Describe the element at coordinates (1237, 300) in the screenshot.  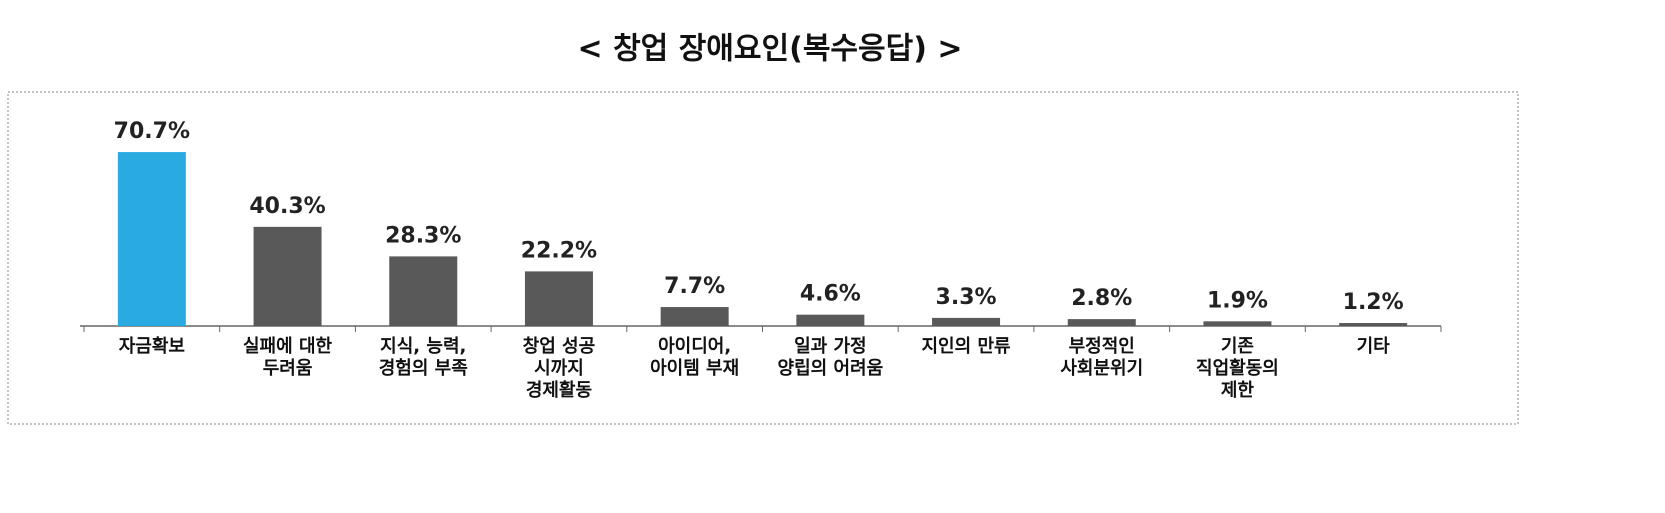
I see `value-label: 1.9%` at that location.